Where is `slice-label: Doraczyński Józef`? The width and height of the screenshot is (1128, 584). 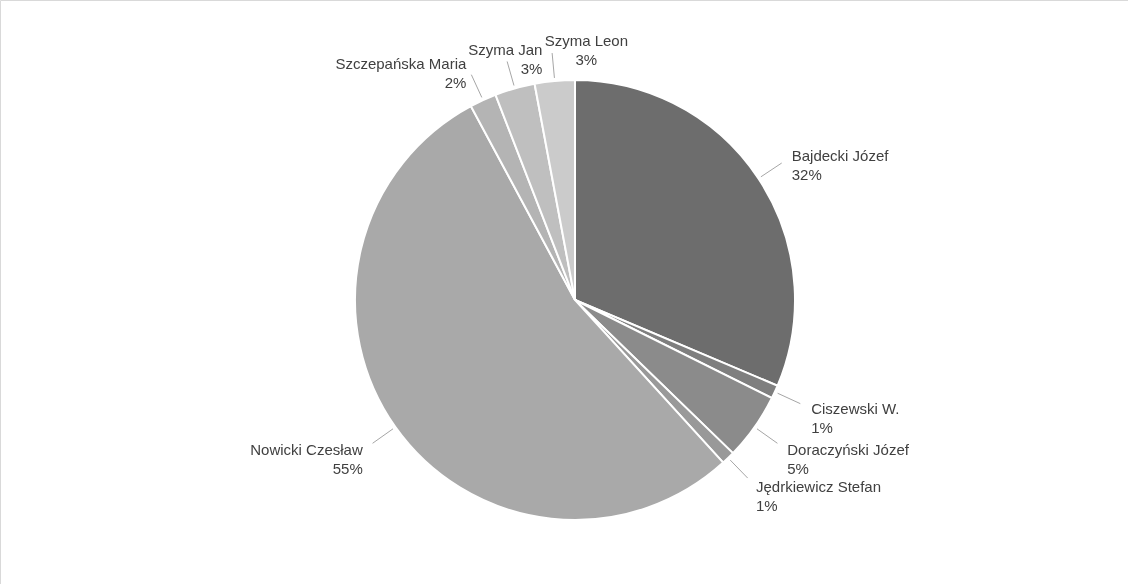 slice-label: Doraczyński Józef is located at coordinates (848, 450).